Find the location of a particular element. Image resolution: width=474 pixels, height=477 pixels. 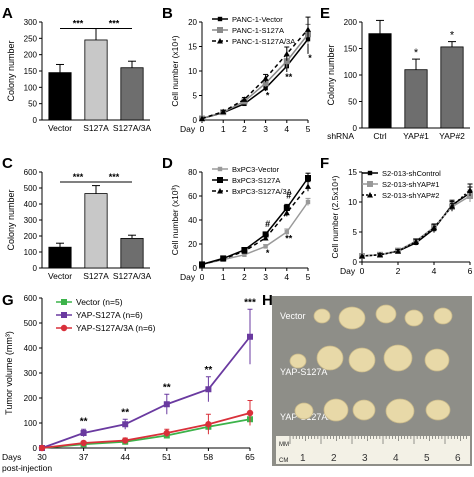

x-axis-label-2: post-injection is located at coordinates (27, 468).